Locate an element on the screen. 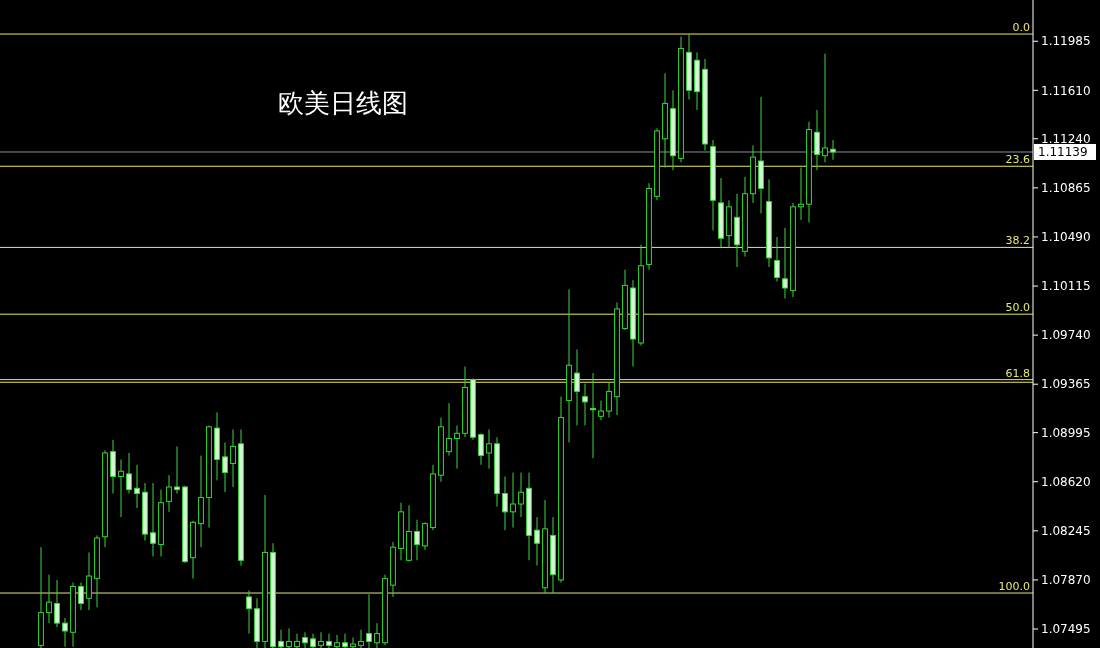 The image size is (1100, 648). y-tick-label: 1.09740 is located at coordinates (1066, 335).